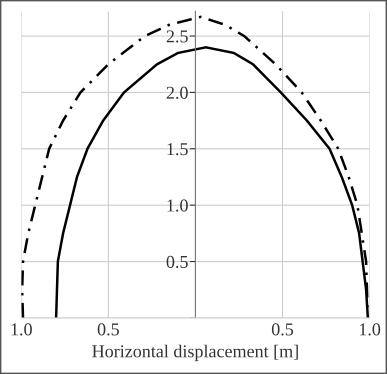 The image size is (387, 374). I want to click on y-tick-label: 1.5, so click(178, 149).